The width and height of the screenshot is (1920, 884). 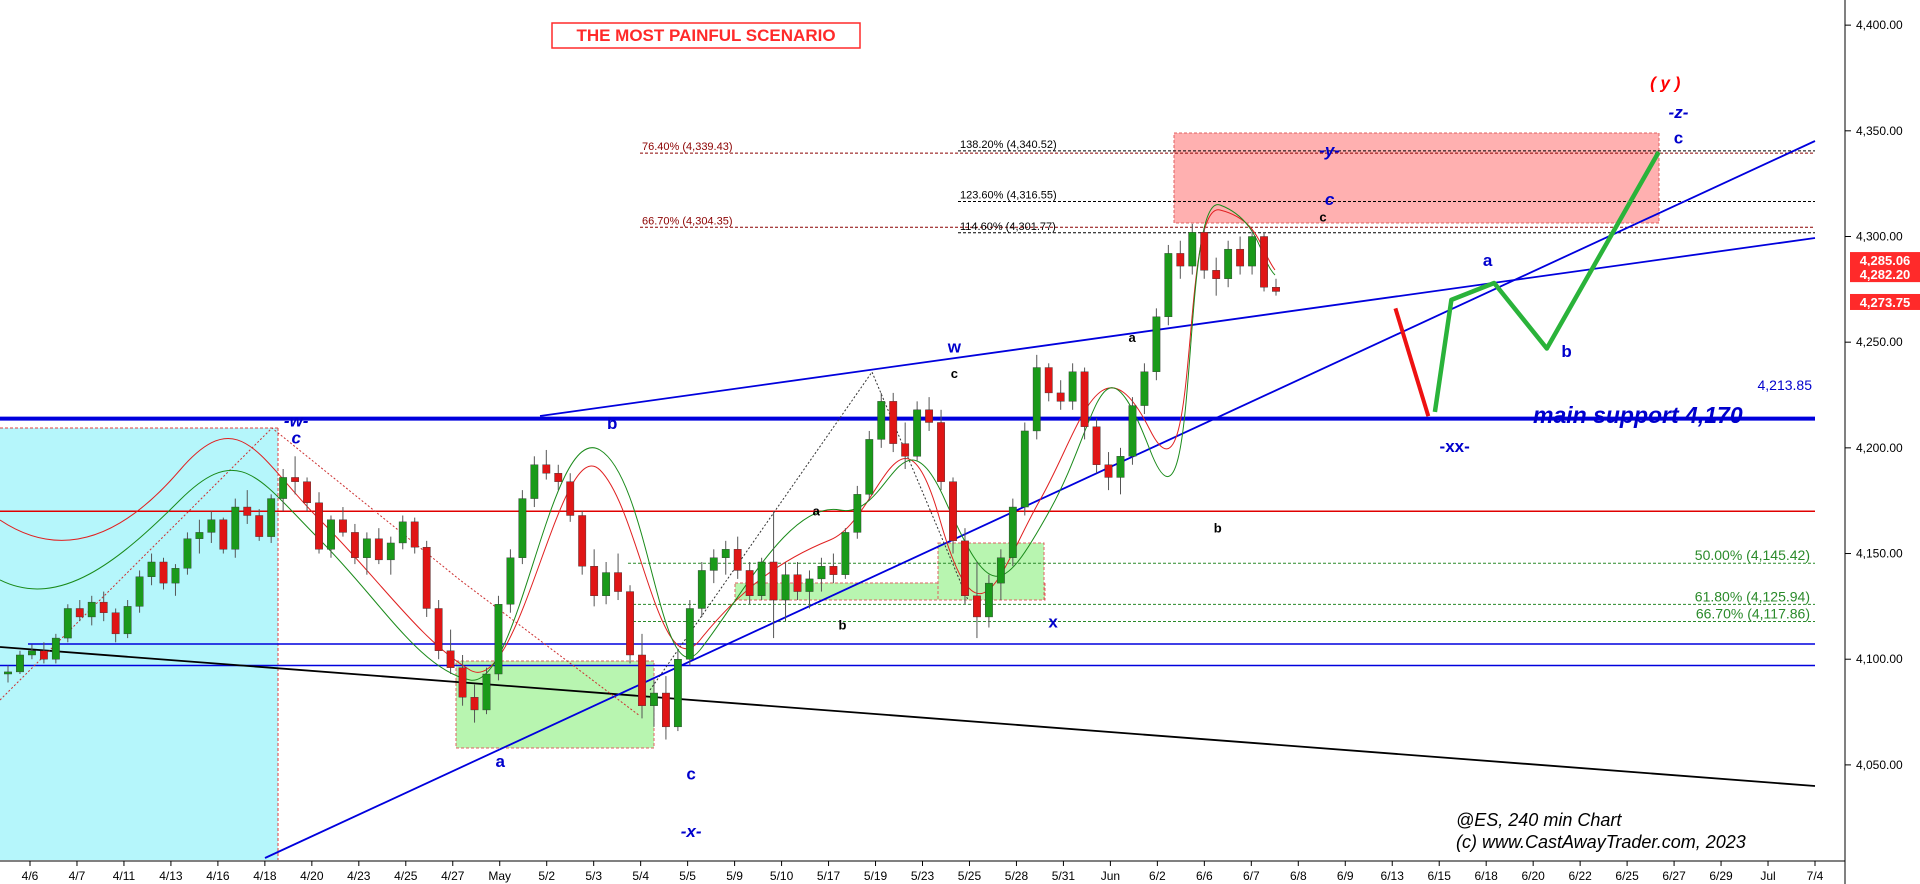 I want to click on x-tick-label: Jun, so click(x=1110, y=876).